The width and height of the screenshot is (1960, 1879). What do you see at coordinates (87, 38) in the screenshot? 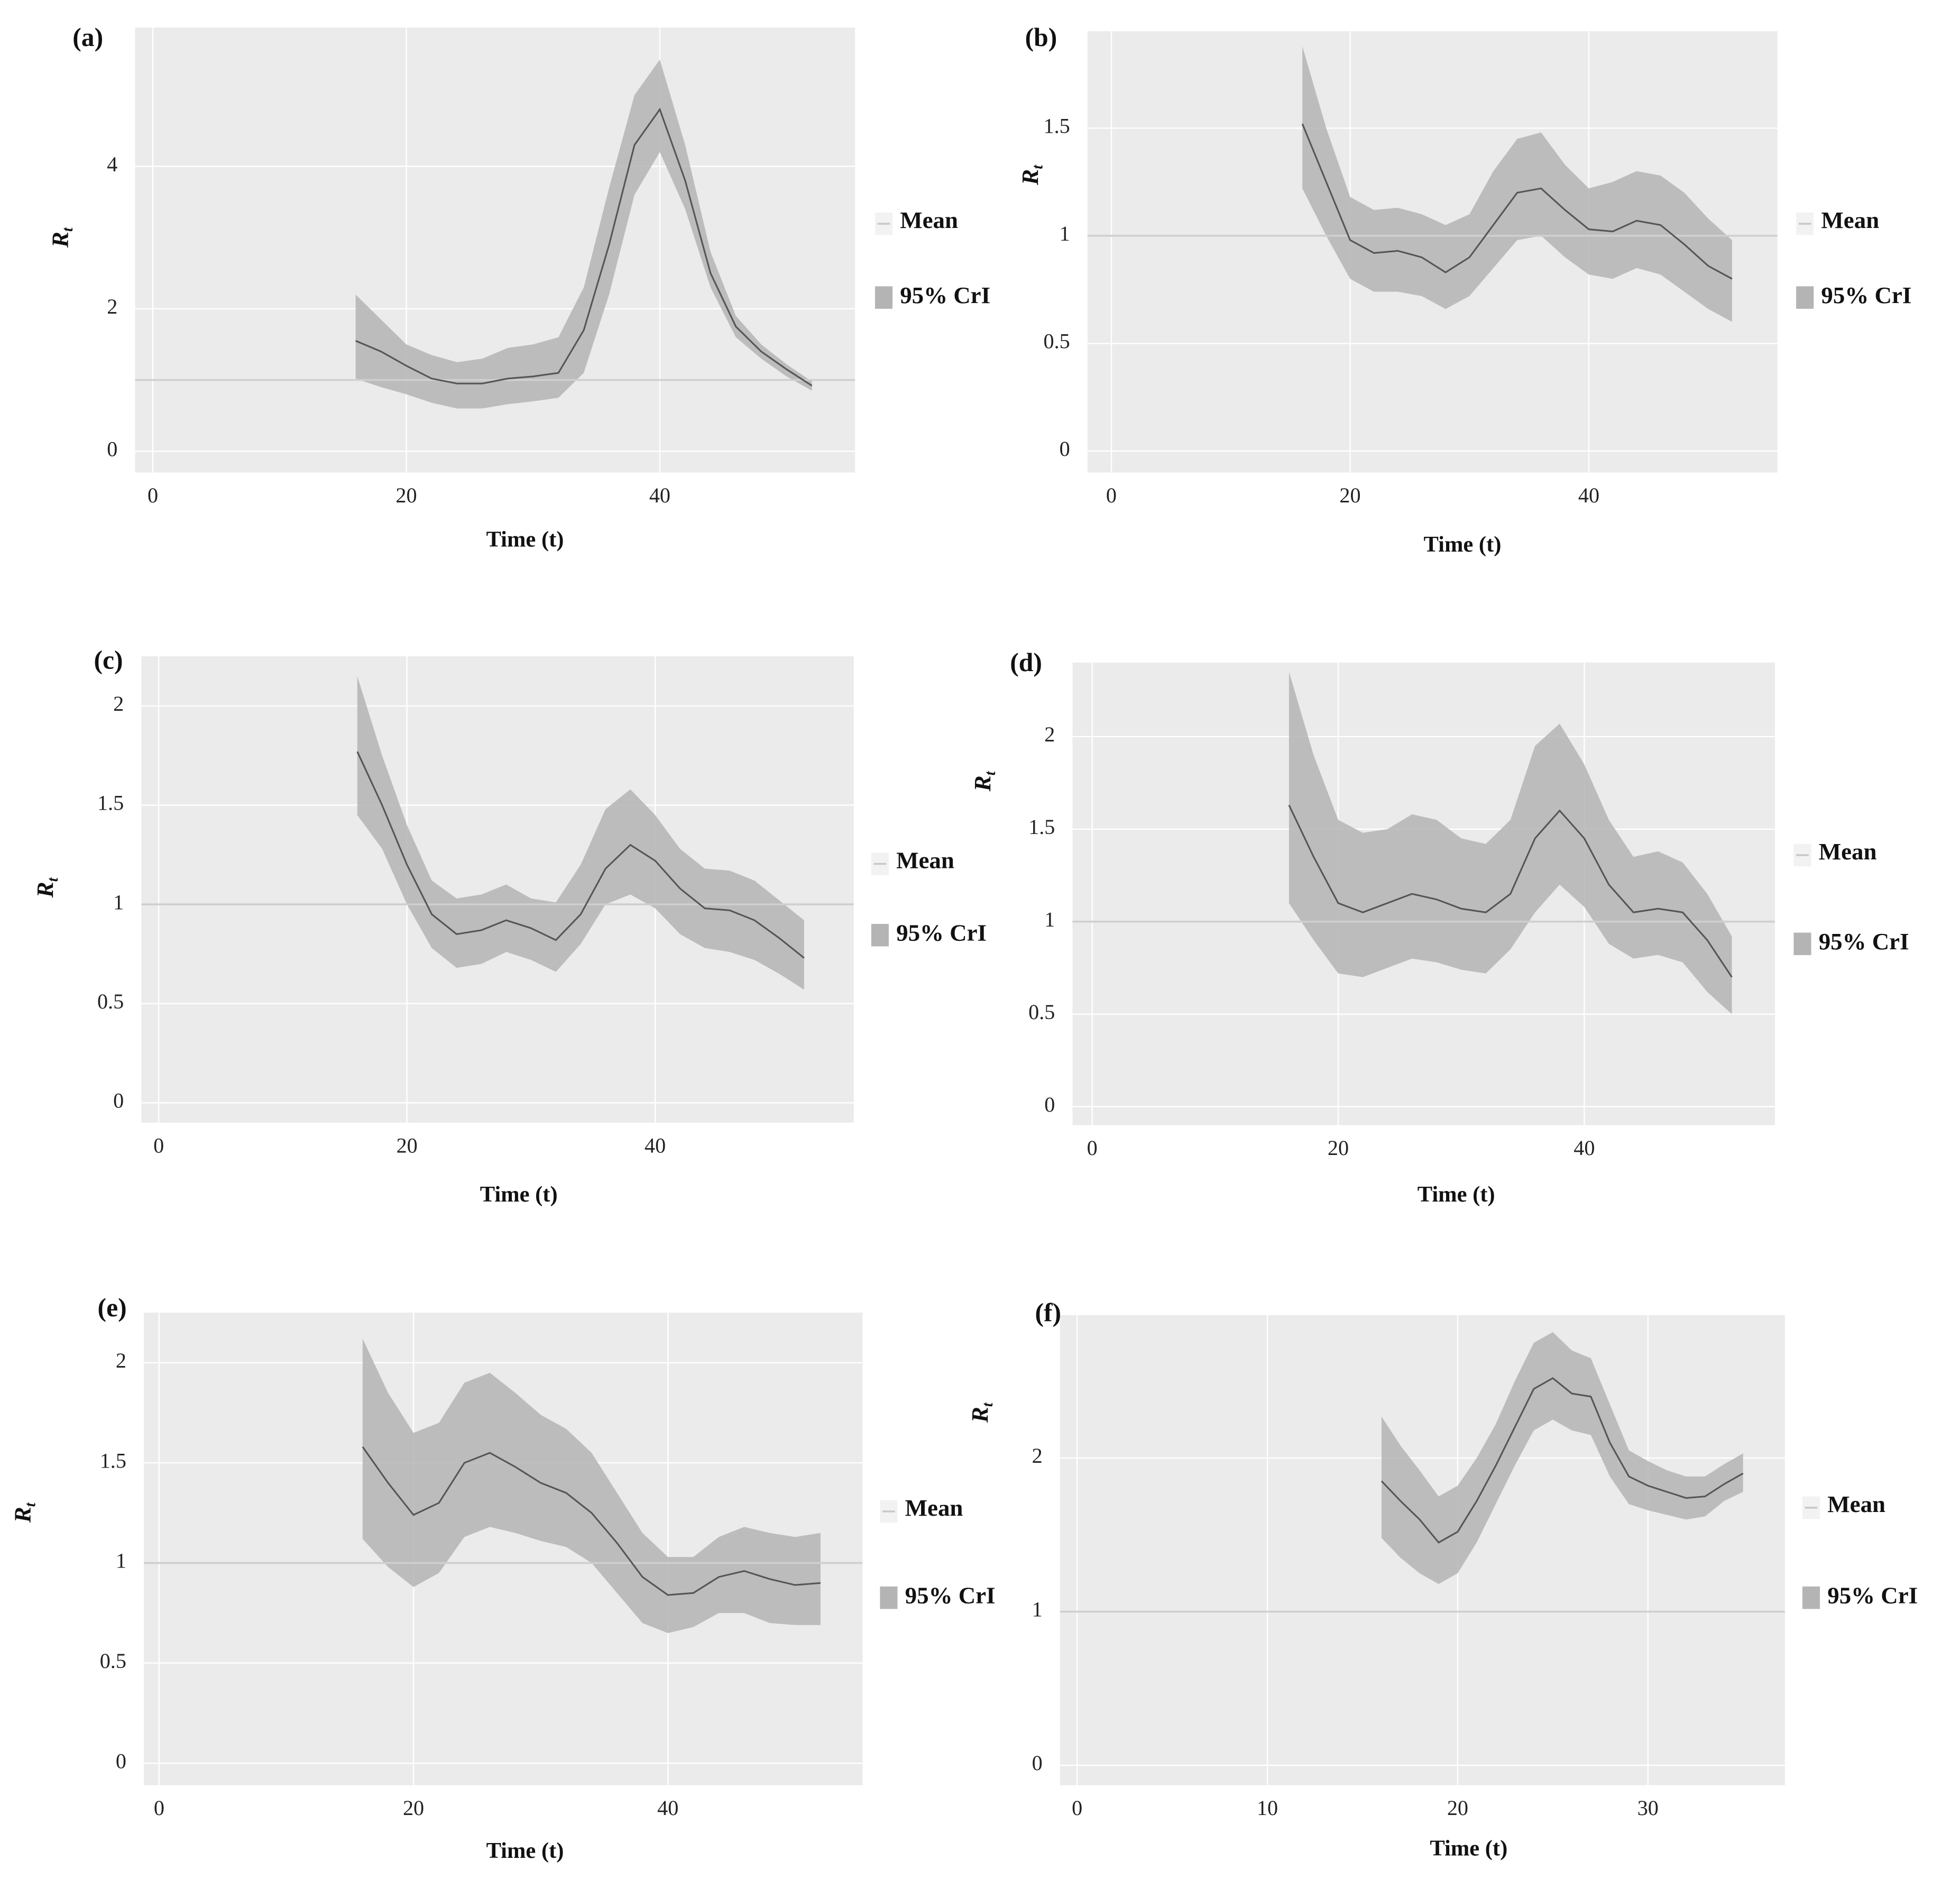
I see `panel-label: (a)` at bounding box center [87, 38].